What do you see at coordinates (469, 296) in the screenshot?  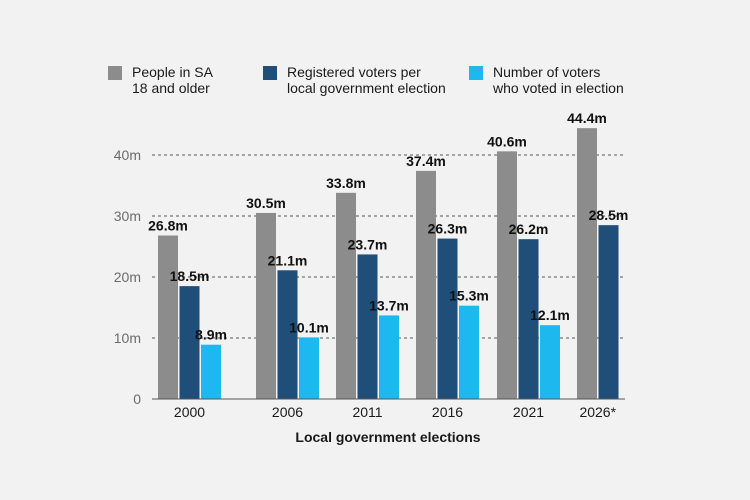 I see `data-label: 15.3m` at bounding box center [469, 296].